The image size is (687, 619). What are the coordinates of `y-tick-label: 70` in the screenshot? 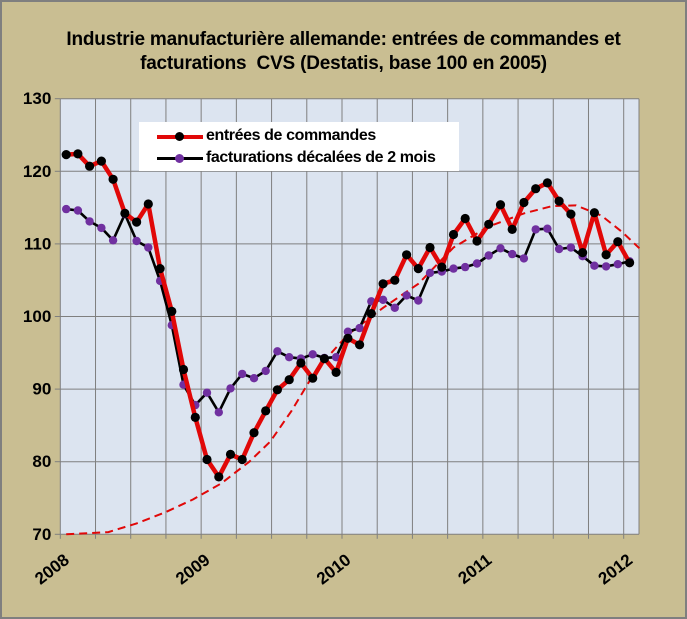 It's located at (41, 534).